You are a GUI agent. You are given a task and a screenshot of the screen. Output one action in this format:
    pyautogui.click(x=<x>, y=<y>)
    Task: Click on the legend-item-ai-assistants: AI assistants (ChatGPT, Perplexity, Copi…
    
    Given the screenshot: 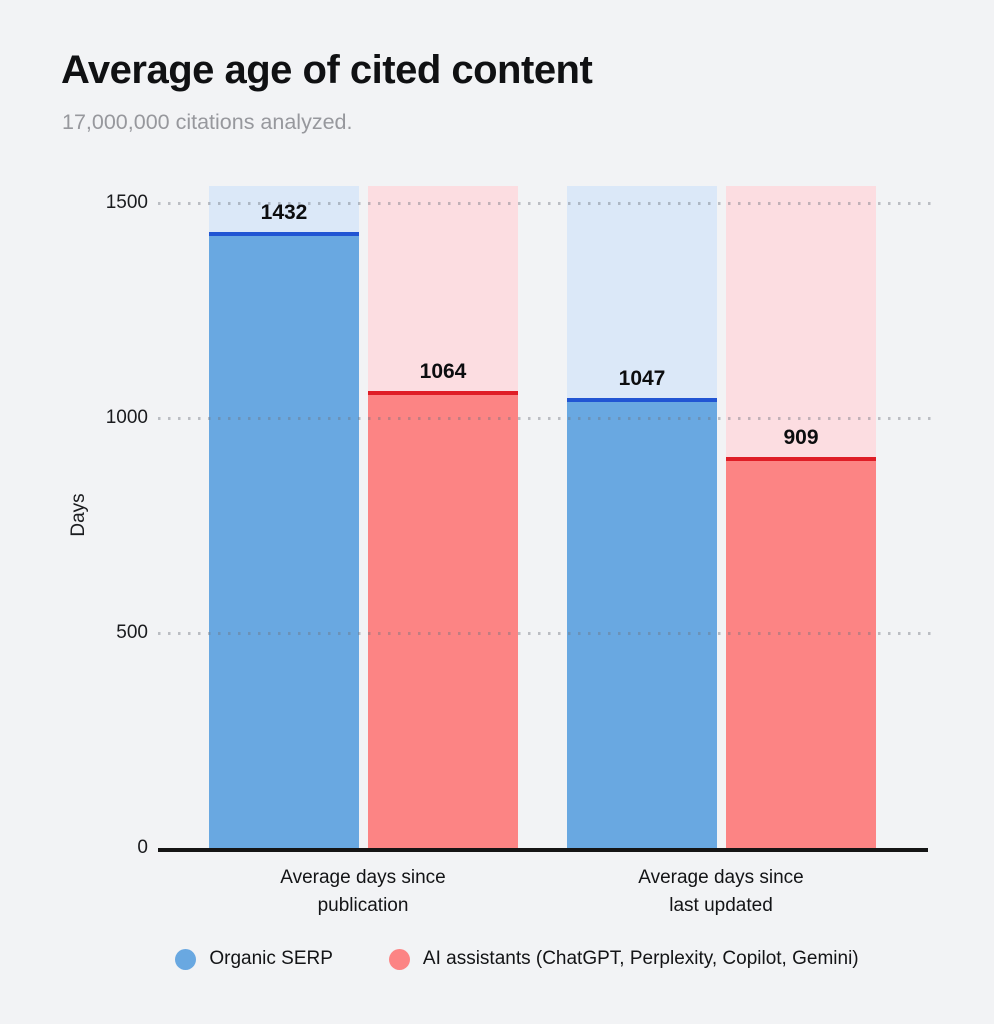 What is the action you would take?
    pyautogui.click(x=623, y=959)
    